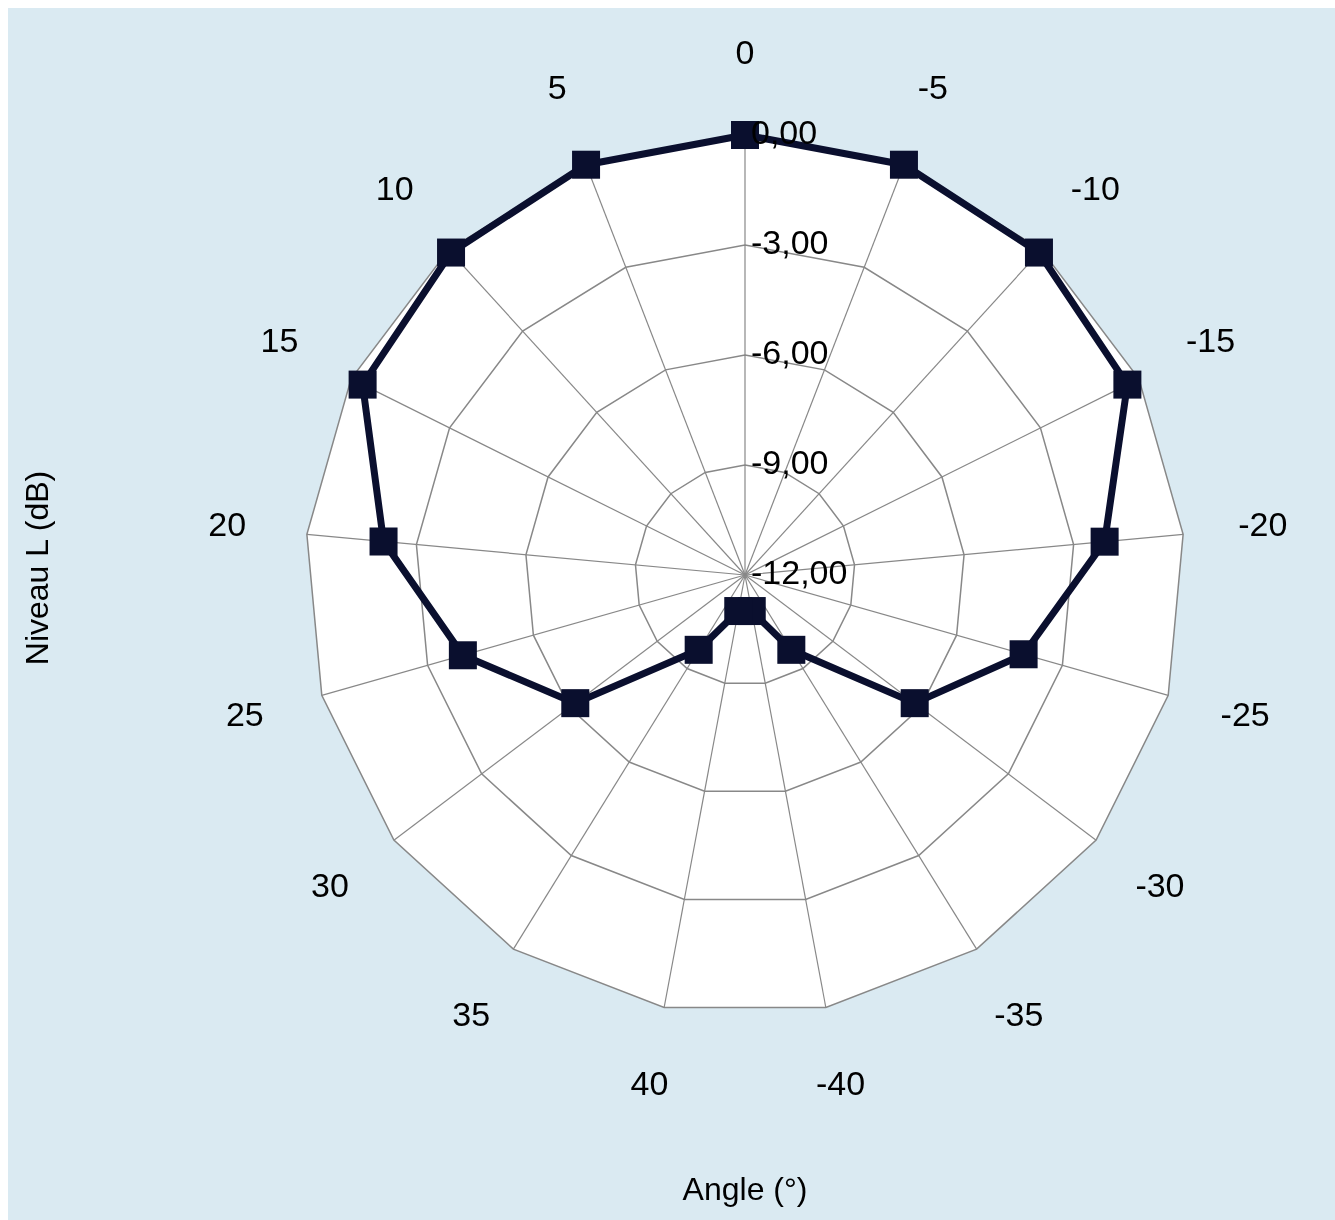  What do you see at coordinates (745, 1189) in the screenshot?
I see `text: Angle (°)` at bounding box center [745, 1189].